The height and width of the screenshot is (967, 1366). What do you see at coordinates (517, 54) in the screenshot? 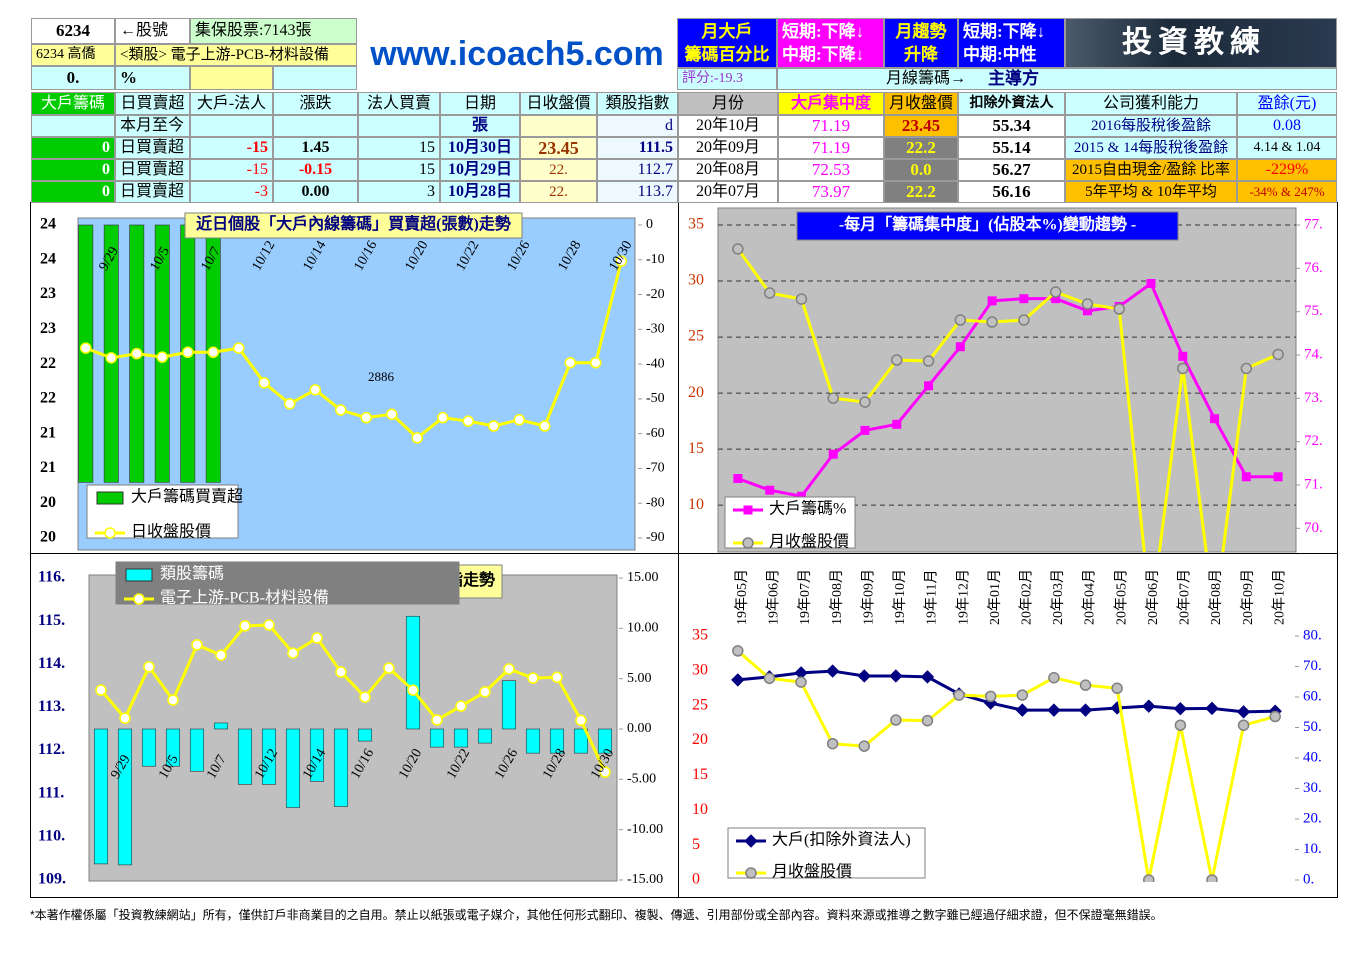
I see `website: www.icoach5.com` at bounding box center [517, 54].